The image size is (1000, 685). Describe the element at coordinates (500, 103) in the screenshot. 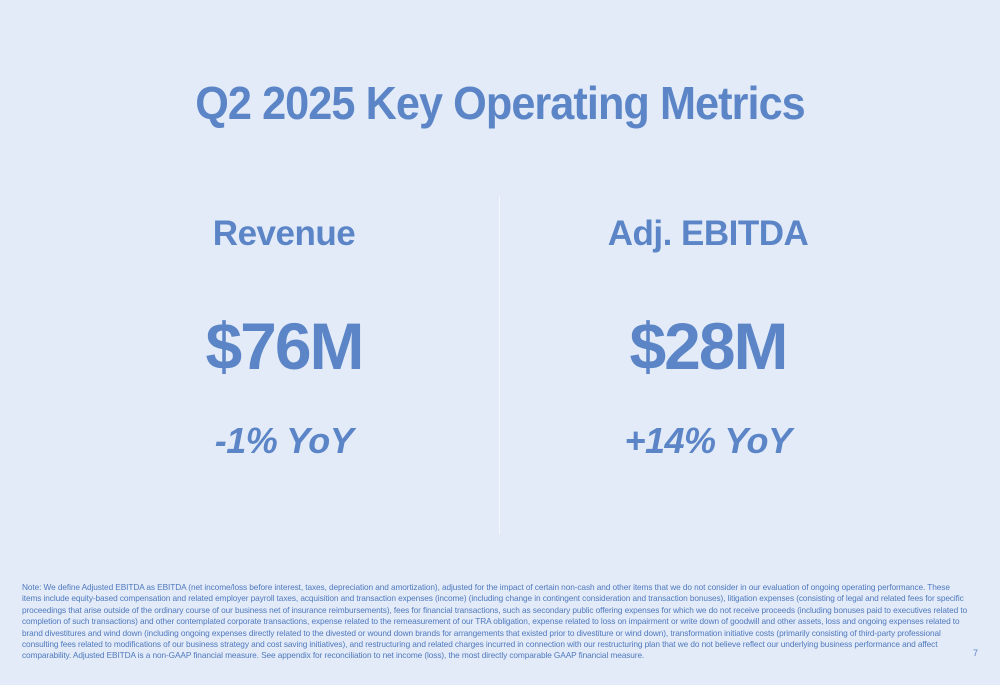

I see `page-title: Q2 2025 Key Operating Metrics` at that location.